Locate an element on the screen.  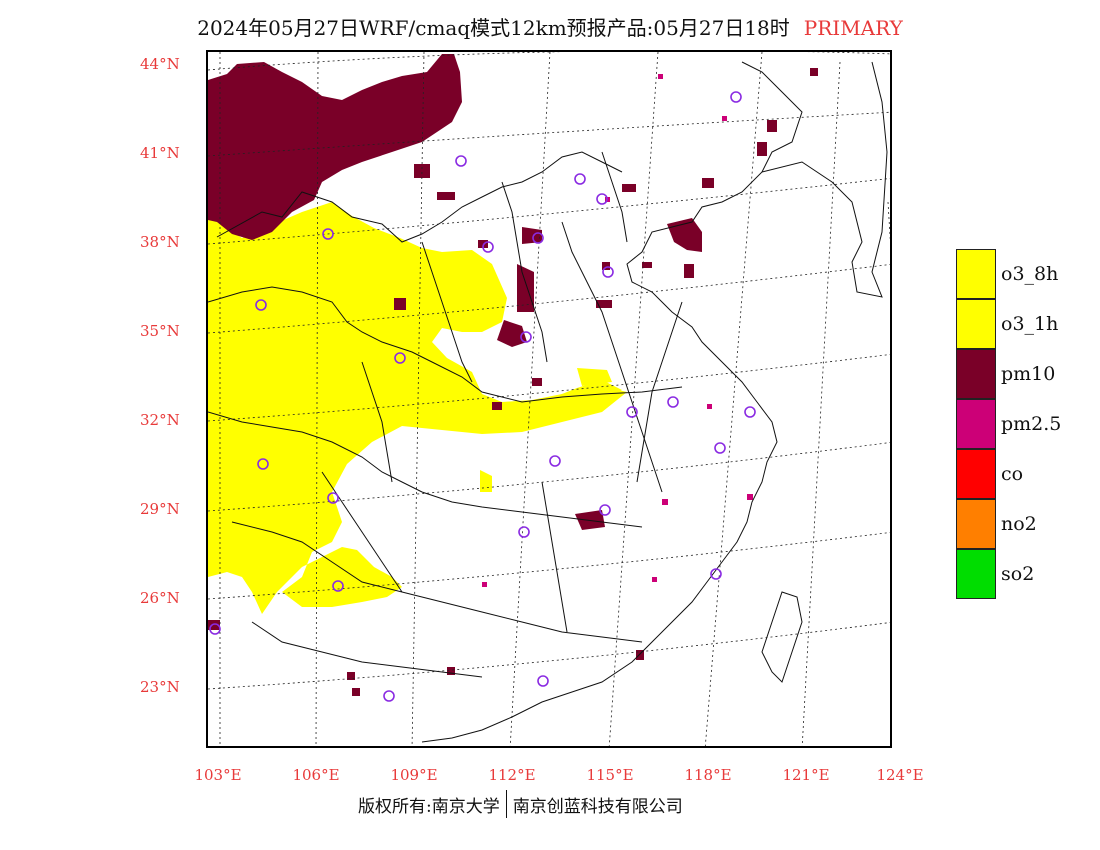
primary-tag: PRIMARY is located at coordinates (853, 28).